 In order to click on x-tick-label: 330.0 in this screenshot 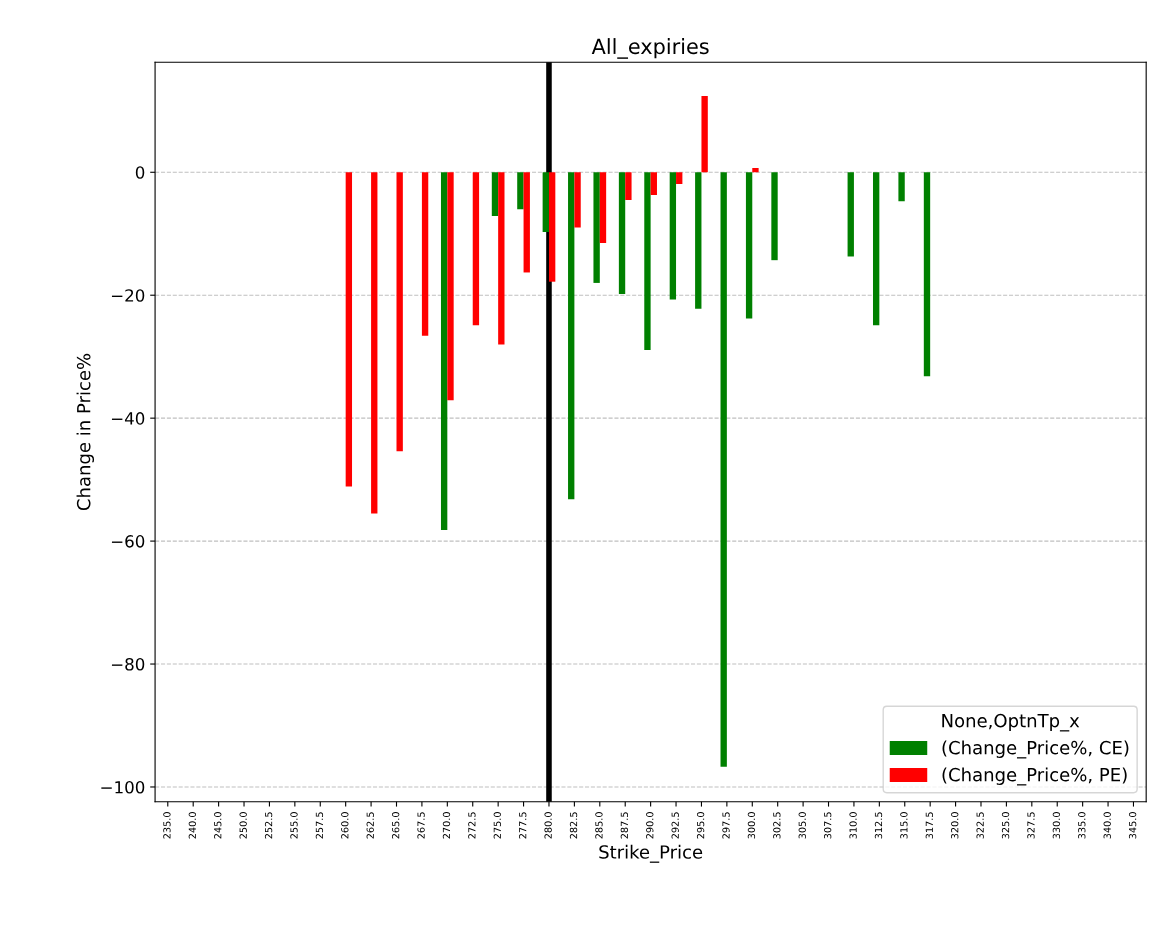, I will do `click(1056, 825)`.